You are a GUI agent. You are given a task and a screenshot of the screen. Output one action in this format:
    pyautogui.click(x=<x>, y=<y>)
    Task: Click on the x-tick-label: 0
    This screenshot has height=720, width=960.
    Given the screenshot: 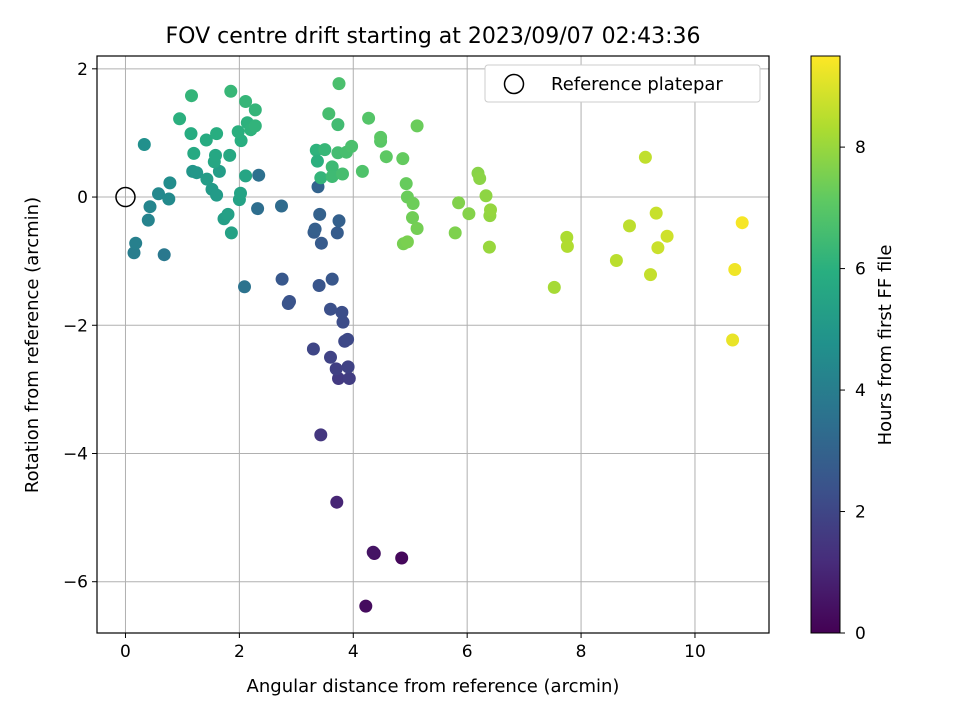 What is the action you would take?
    pyautogui.click(x=125, y=652)
    